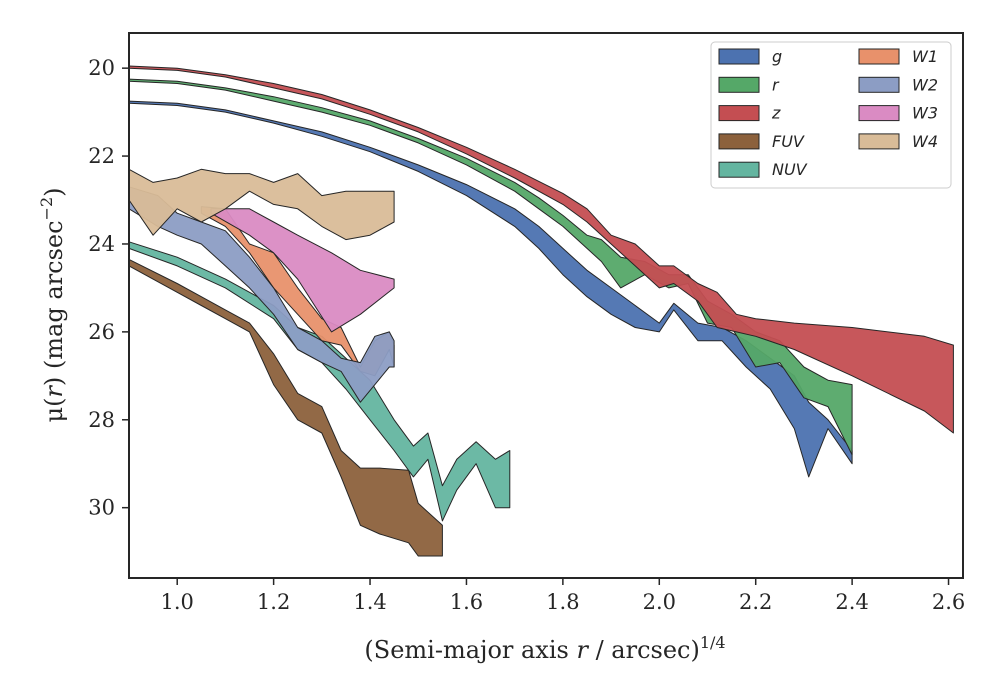 Image resolution: width=1000 pixels, height=700 pixels. Describe the element at coordinates (739, 169) in the screenshot. I see `legend-swatch-nuv` at that location.